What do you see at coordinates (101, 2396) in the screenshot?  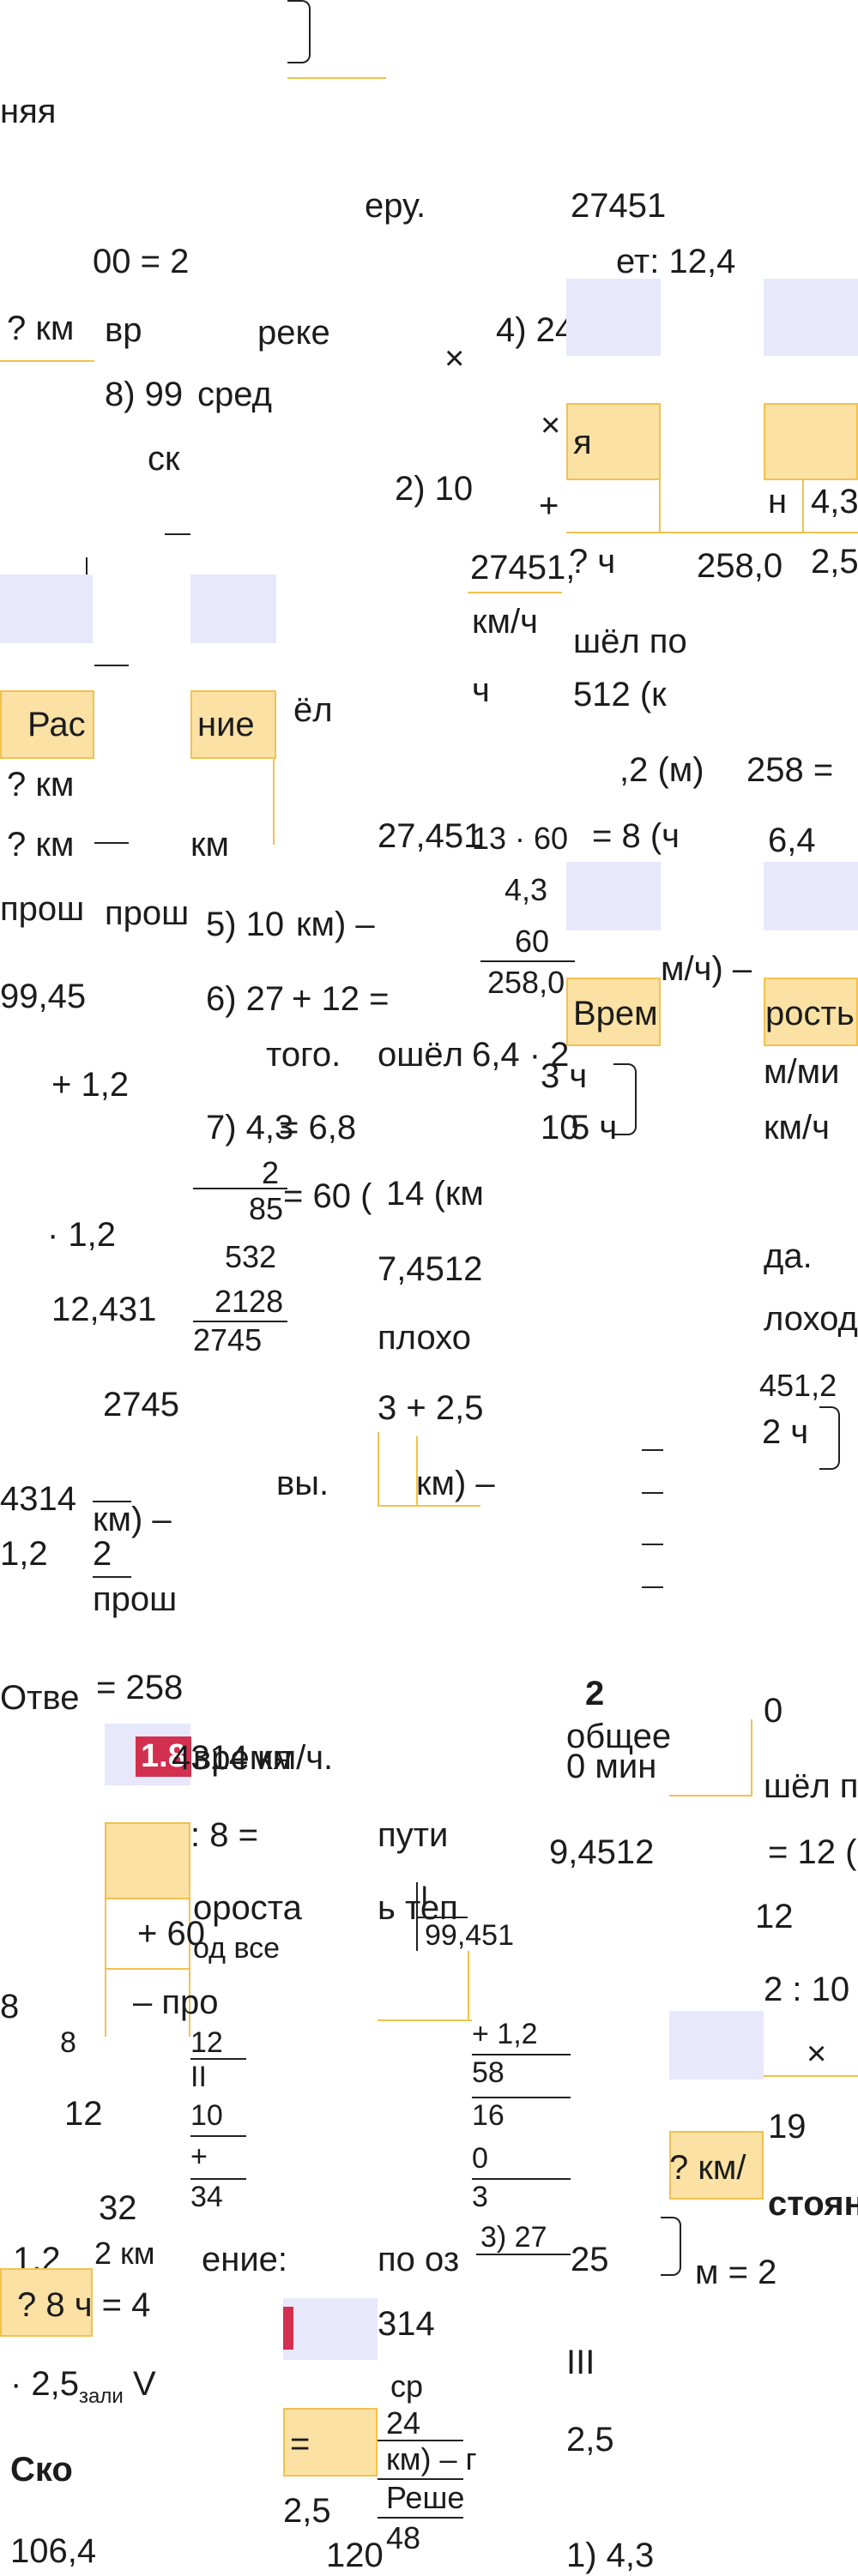 I see `velocity-subscript: зали` at bounding box center [101, 2396].